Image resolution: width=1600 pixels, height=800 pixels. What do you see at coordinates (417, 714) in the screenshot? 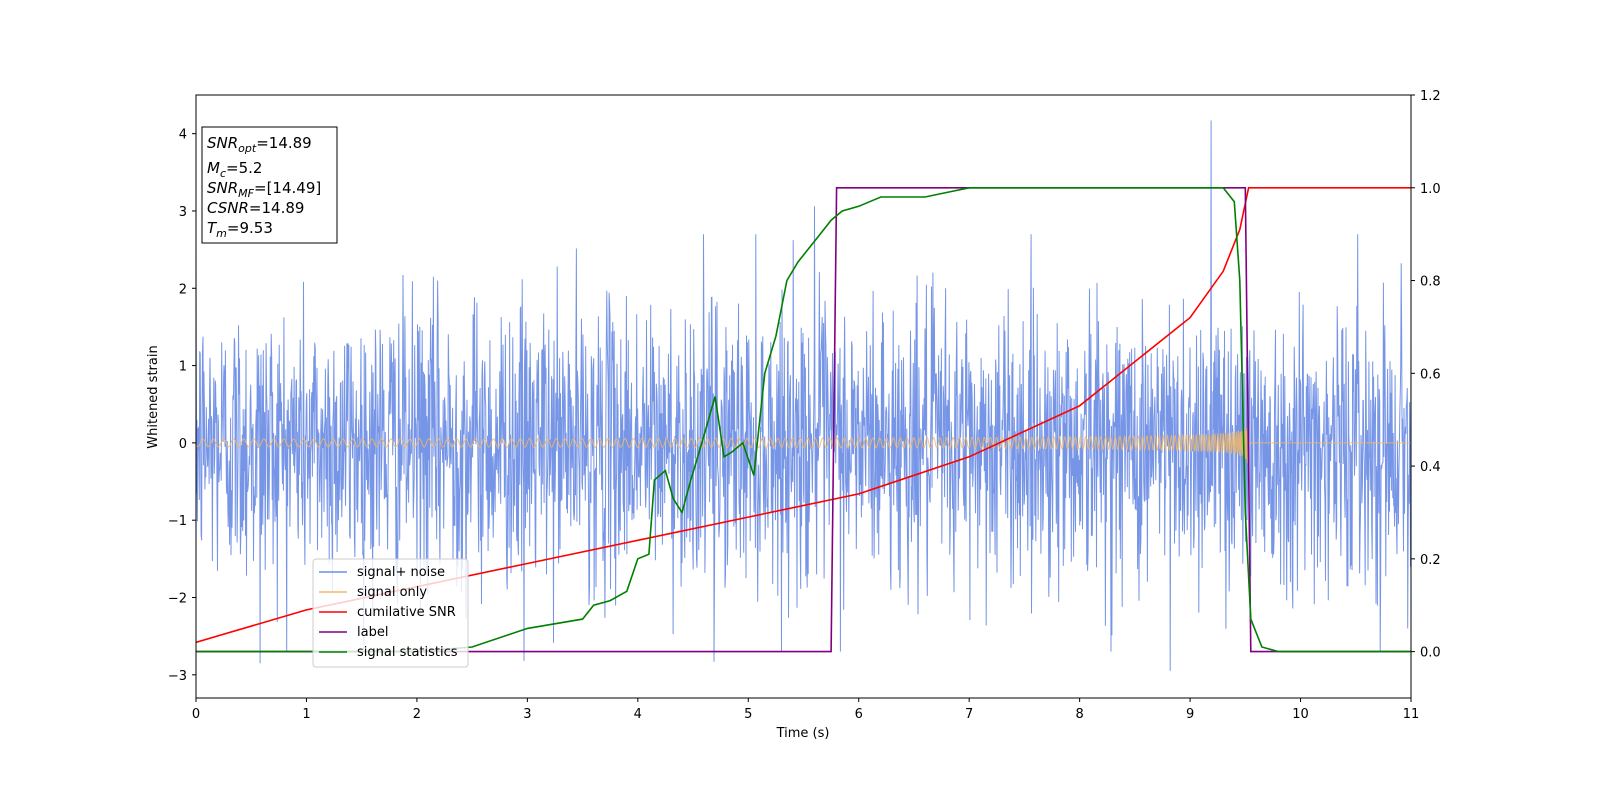
I see `x-tick-label: 2` at bounding box center [417, 714].